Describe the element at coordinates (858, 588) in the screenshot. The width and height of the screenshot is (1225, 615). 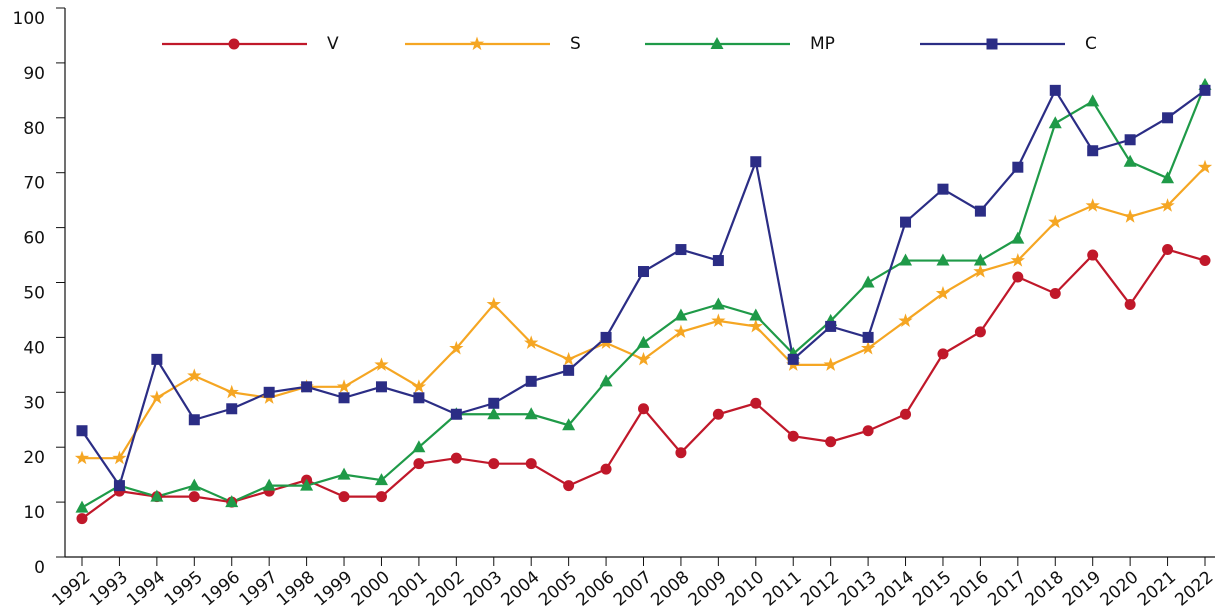
I see `x-tick-label: 2013` at that location.